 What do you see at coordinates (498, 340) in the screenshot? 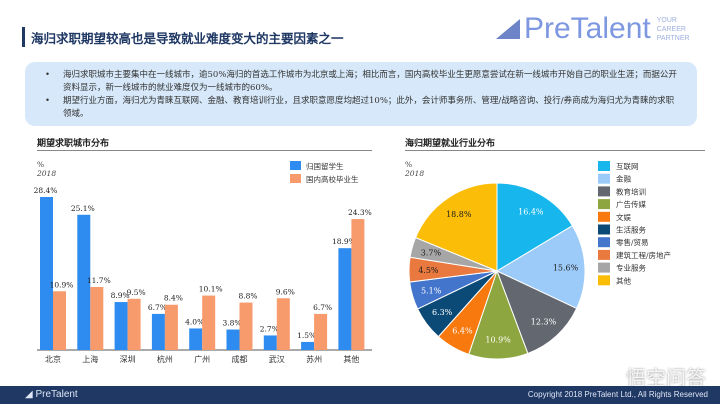
I see `slice-label: 10.9%` at bounding box center [498, 340].